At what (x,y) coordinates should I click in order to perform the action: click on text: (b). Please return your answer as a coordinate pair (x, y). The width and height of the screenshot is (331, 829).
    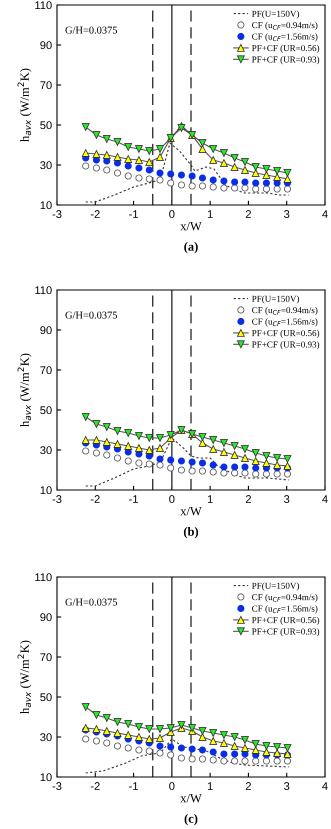
    Looking at the image, I should click on (191, 532).